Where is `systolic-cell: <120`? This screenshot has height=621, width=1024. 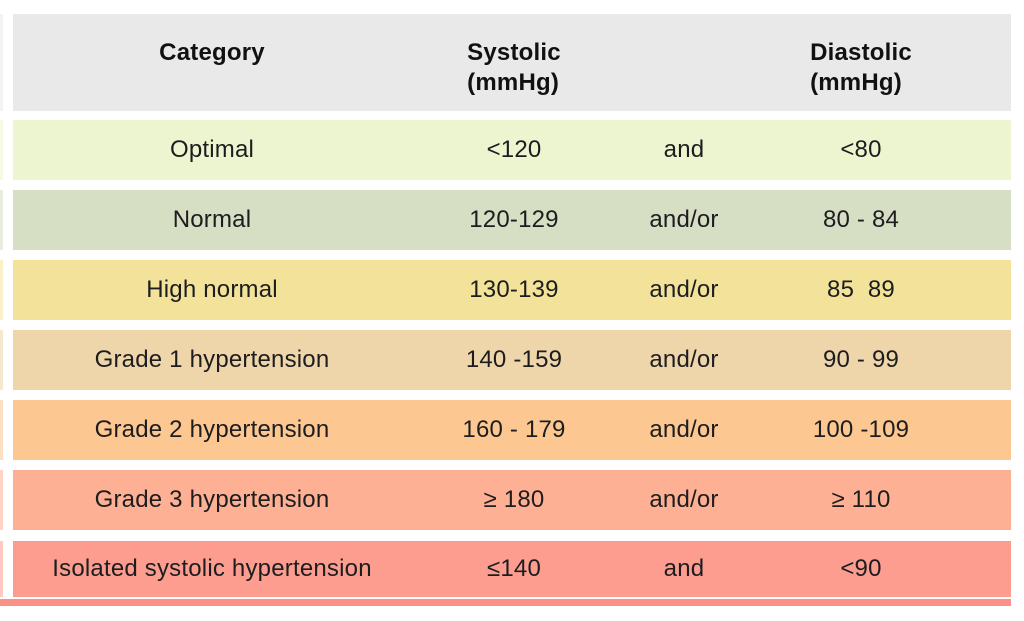 systolic-cell: <120 is located at coordinates (514, 149).